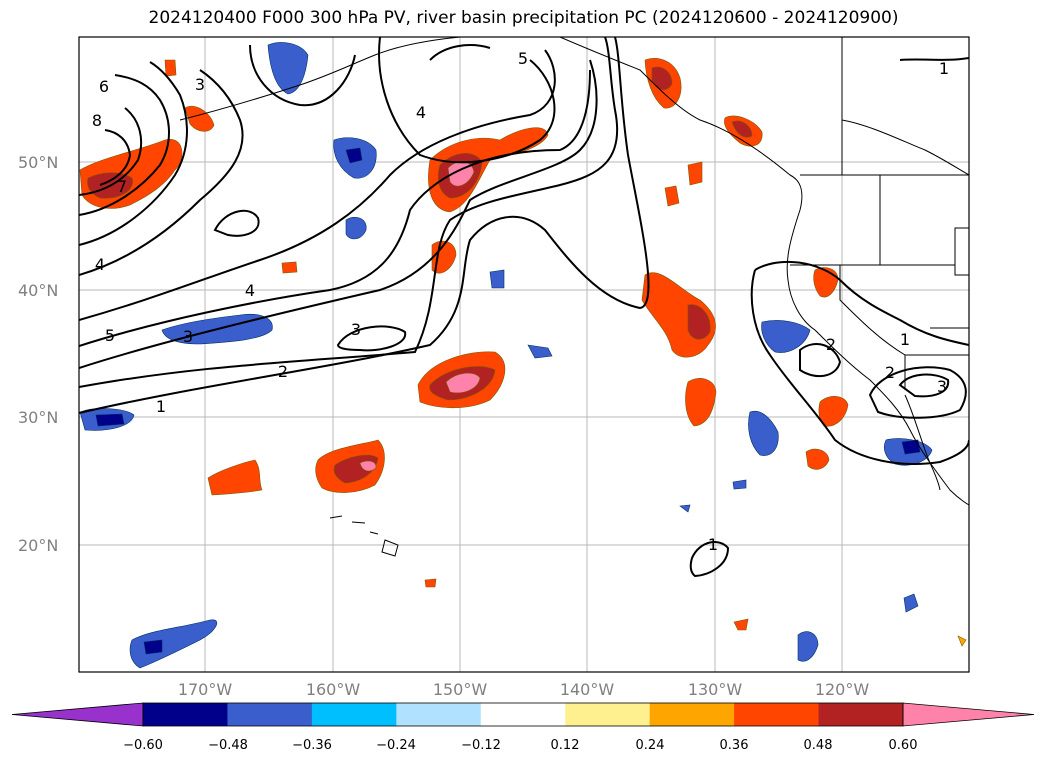 The width and height of the screenshot is (1047, 765). What do you see at coordinates (143, 745) in the screenshot?
I see `colorbar-tick-label: −0.60` at bounding box center [143, 745].